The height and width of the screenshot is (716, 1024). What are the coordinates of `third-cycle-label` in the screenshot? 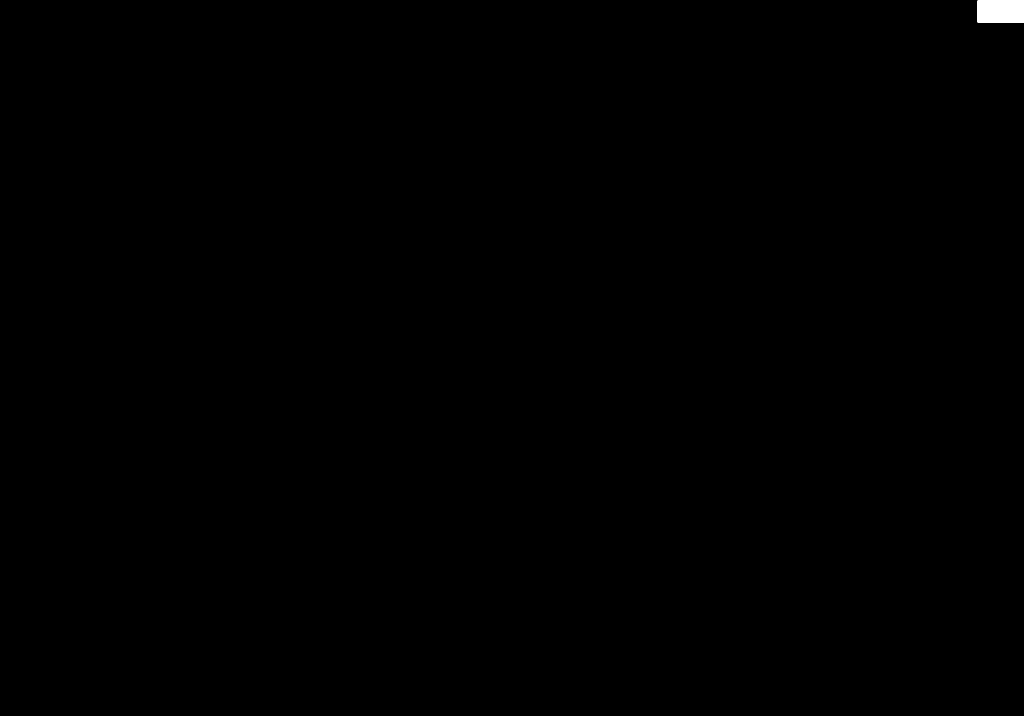 It's located at (2, 10).